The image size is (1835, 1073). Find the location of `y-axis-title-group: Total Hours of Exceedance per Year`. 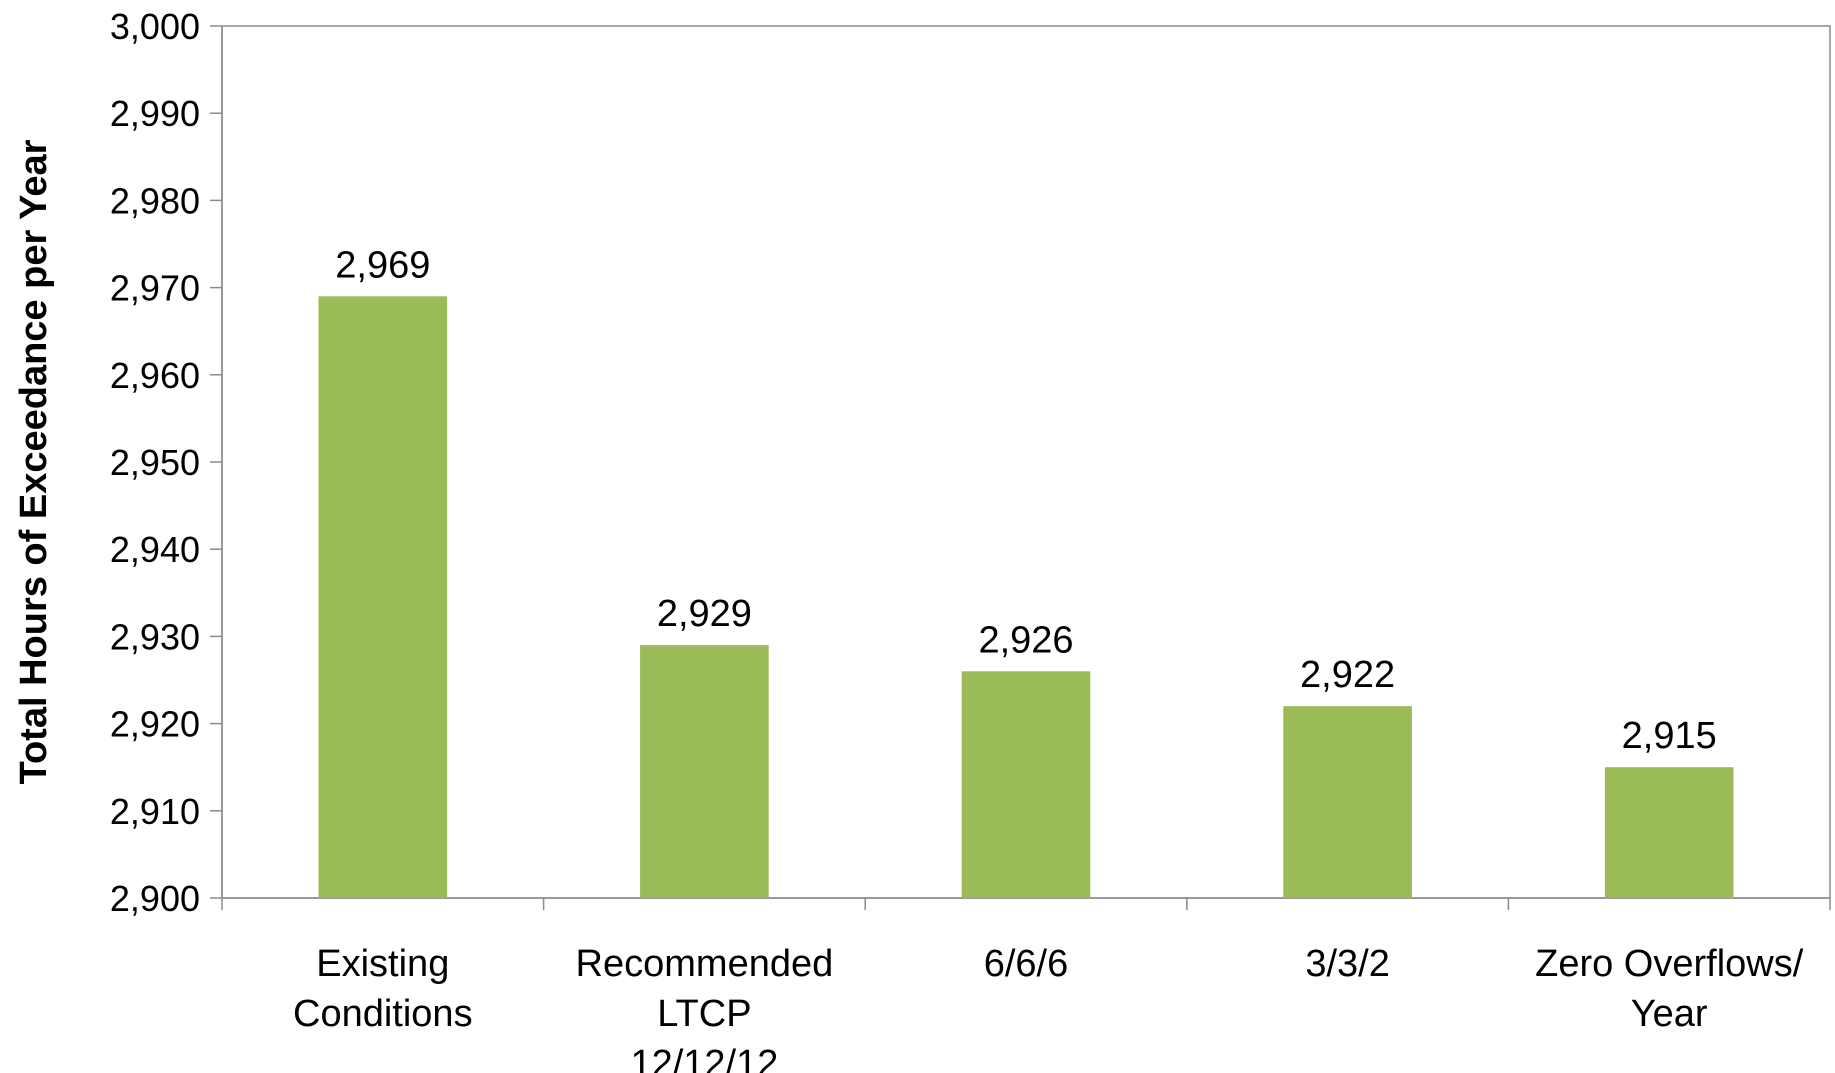

y-axis-title-group: Total Hours of Exceedance per Year is located at coordinates (34, 461).